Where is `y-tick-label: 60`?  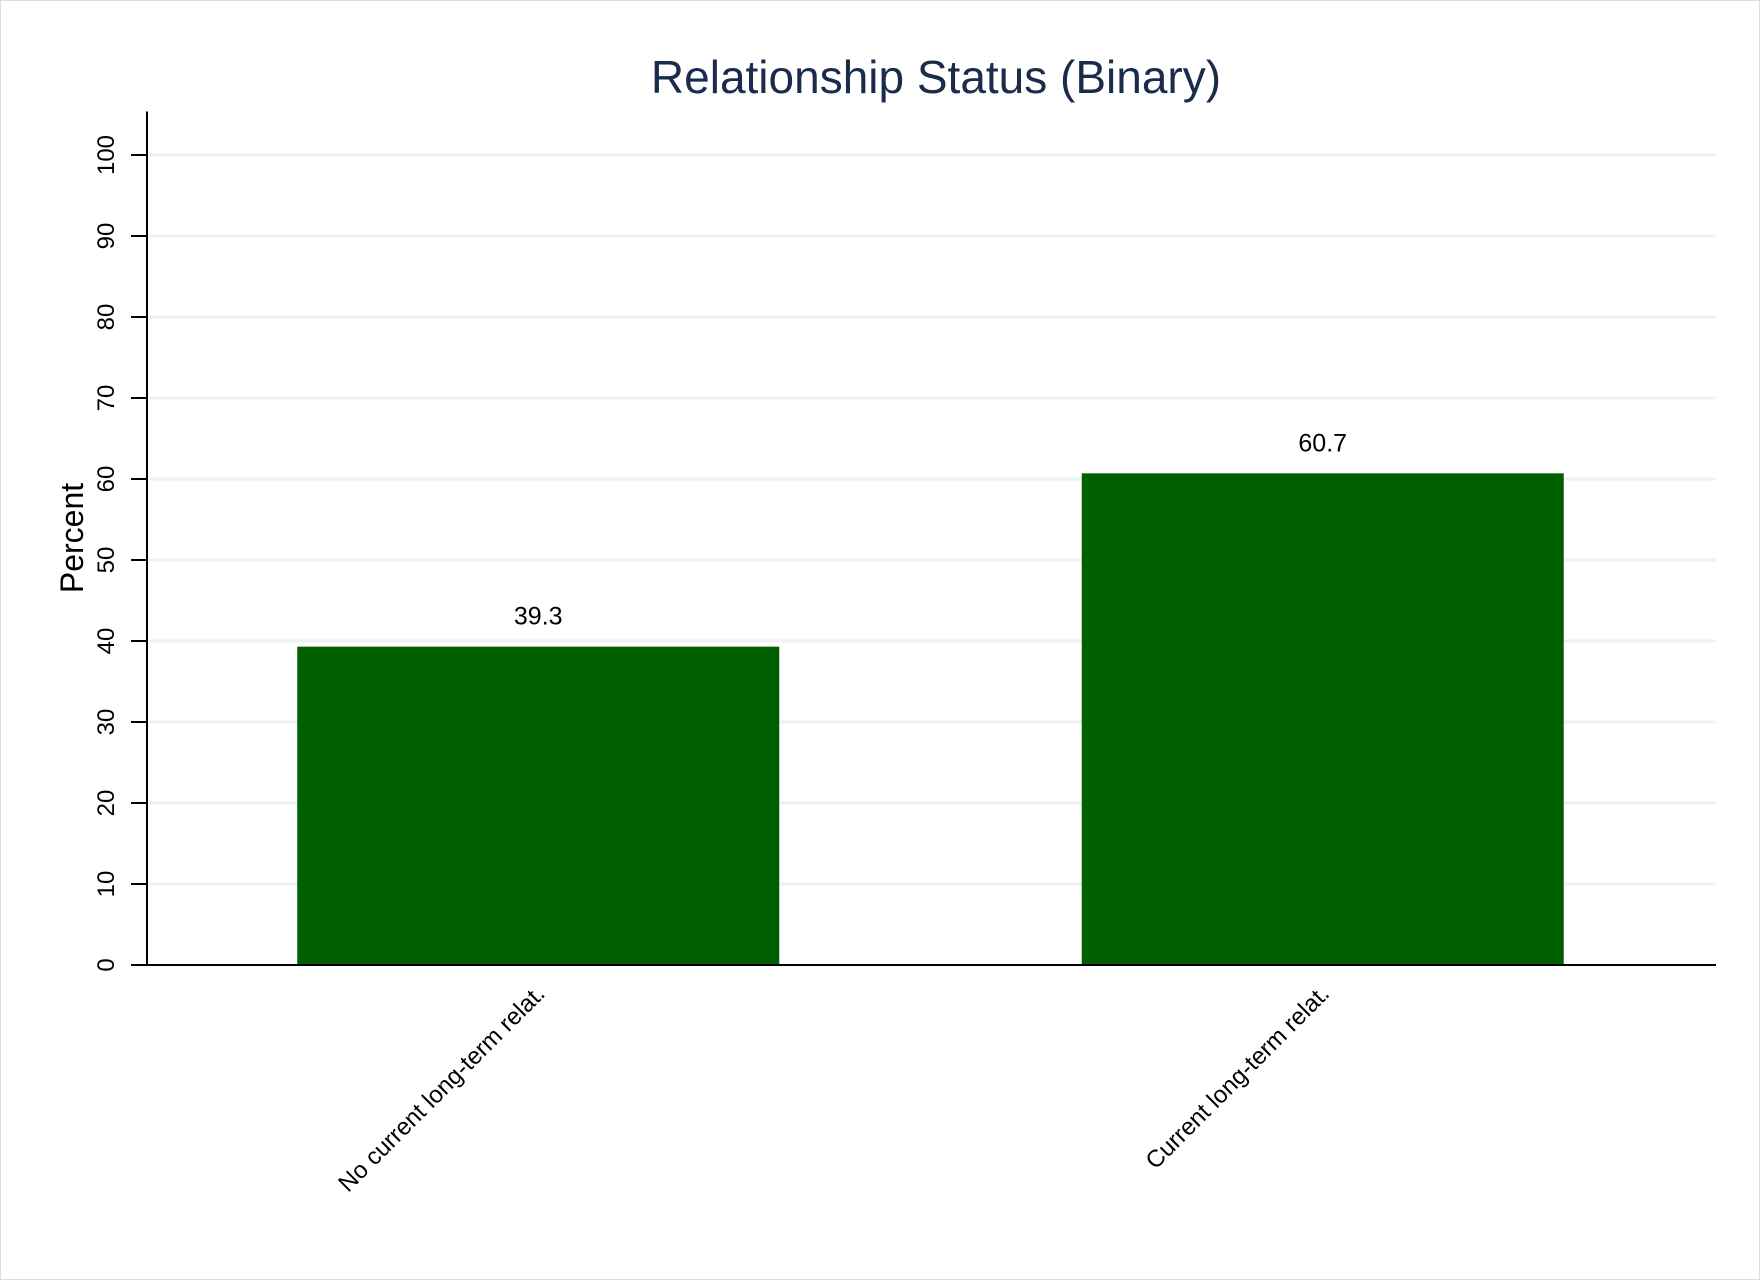 y-tick-label: 60 is located at coordinates (106, 479).